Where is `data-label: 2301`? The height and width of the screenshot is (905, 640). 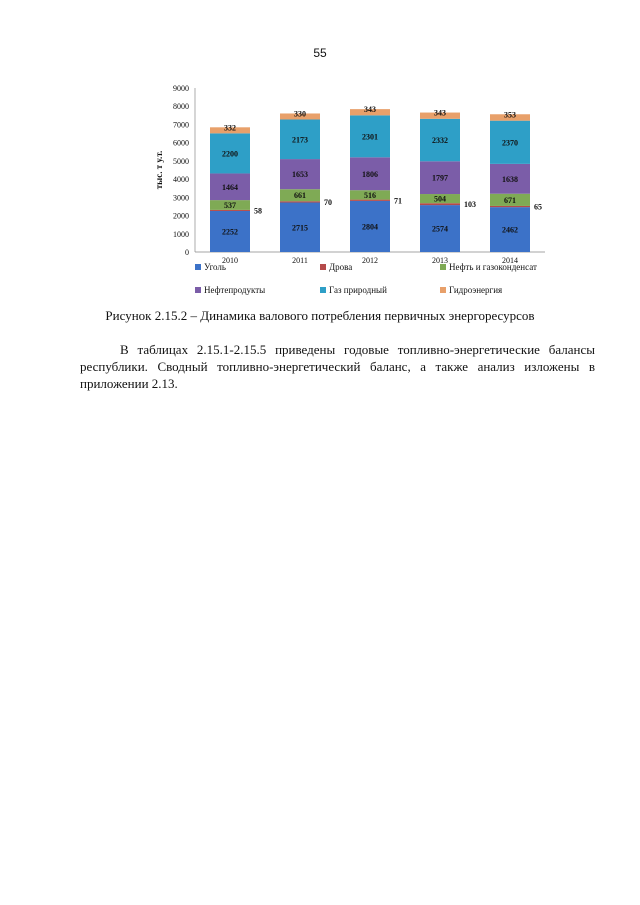 data-label: 2301 is located at coordinates (370, 136).